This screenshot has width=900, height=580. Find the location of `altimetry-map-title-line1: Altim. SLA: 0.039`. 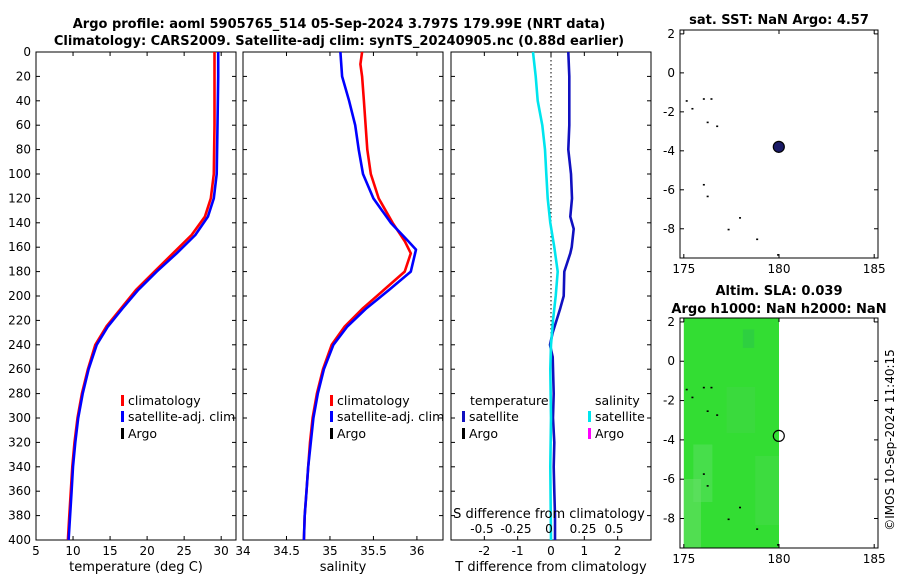

altimetry-map-title-line1: Altim. SLA: 0.039 is located at coordinates (779, 291).